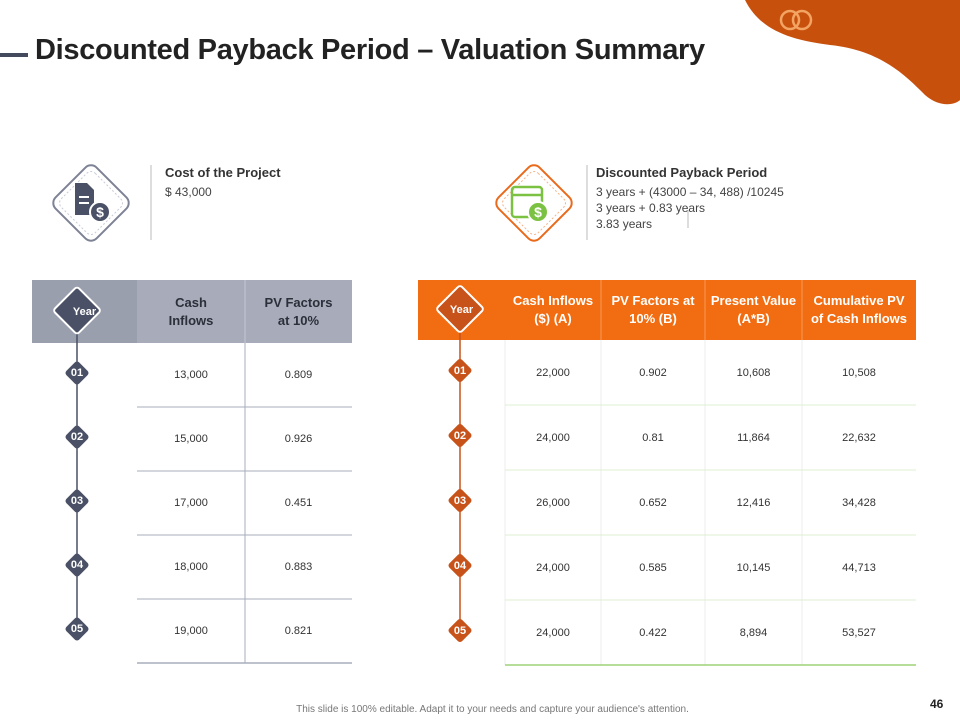 The width and height of the screenshot is (960, 720). What do you see at coordinates (553, 318) in the screenshot?
I see `header-line: ($) (A)` at bounding box center [553, 318].